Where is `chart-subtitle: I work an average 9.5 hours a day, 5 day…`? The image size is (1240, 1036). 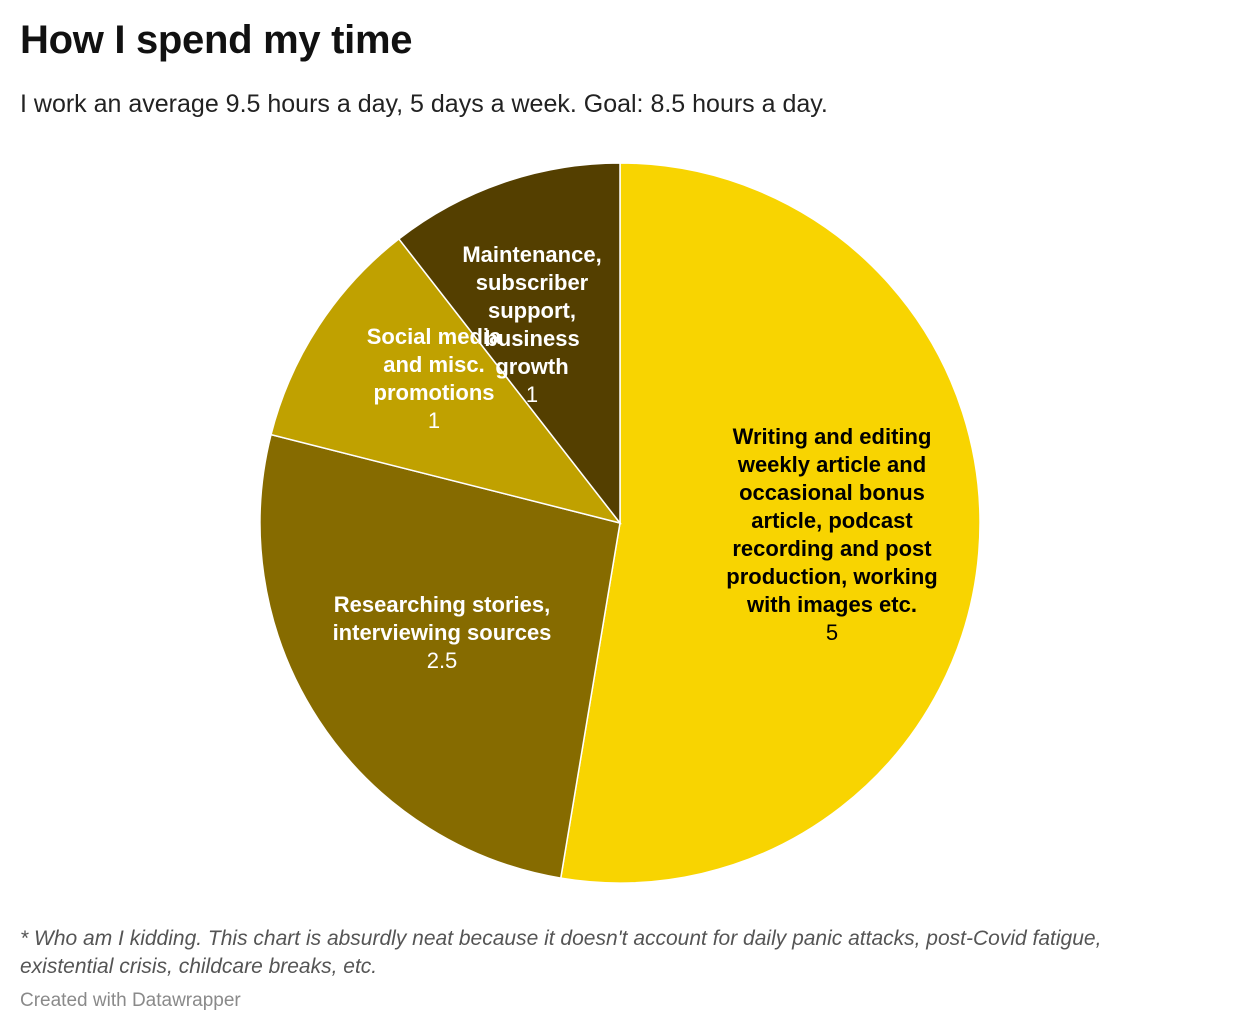 chart-subtitle: I work an average 9.5 hours a day, 5 day… is located at coordinates (424, 104).